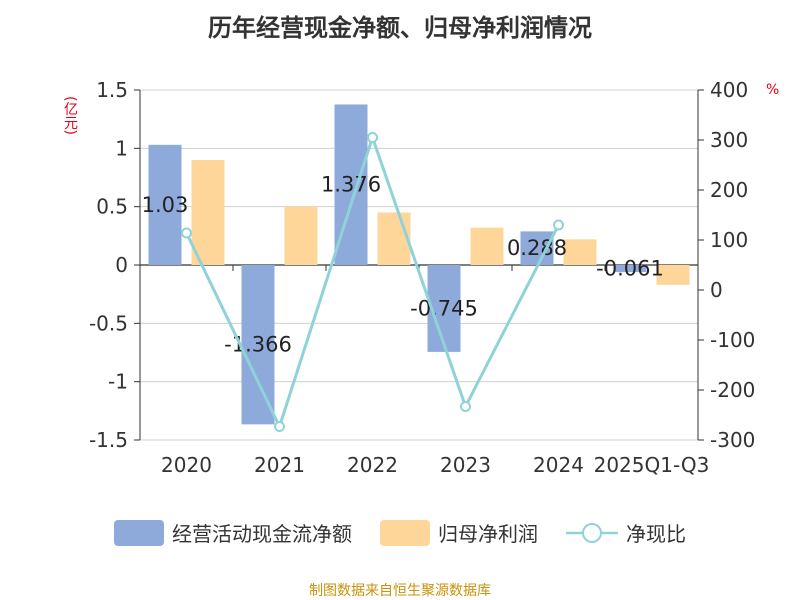  What do you see at coordinates (108, 440) in the screenshot?
I see `y-tick-label: -1.5` at bounding box center [108, 440].